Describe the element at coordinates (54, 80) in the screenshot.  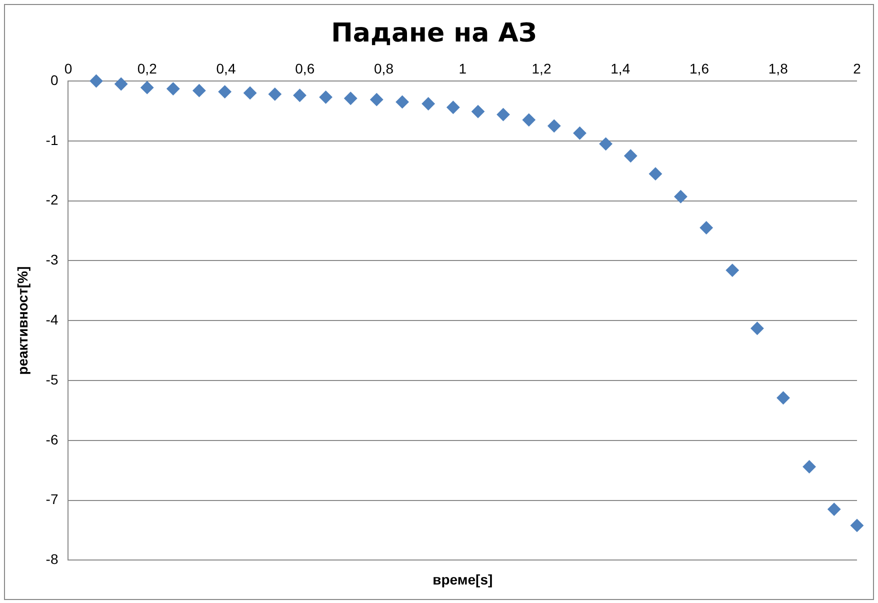
I see `y-tick-label: 0` at that location.